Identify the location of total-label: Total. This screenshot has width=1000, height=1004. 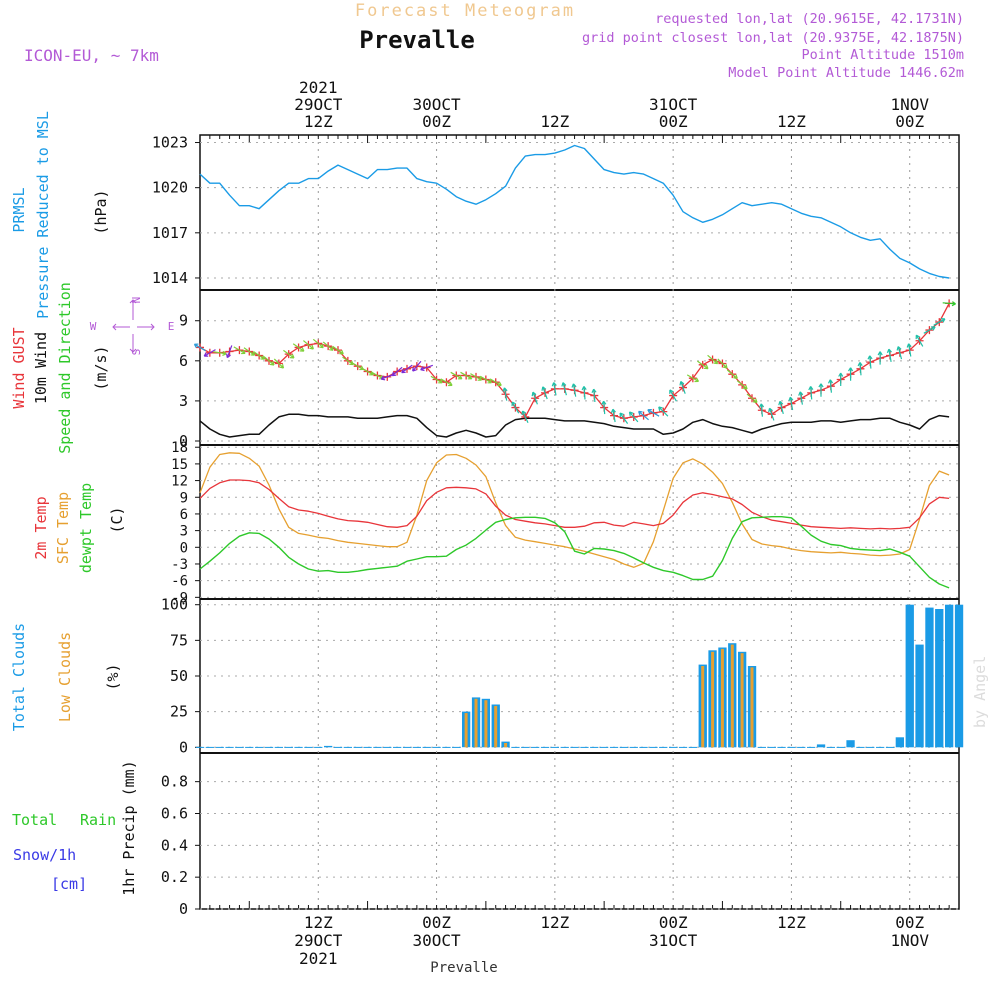
(34, 820).